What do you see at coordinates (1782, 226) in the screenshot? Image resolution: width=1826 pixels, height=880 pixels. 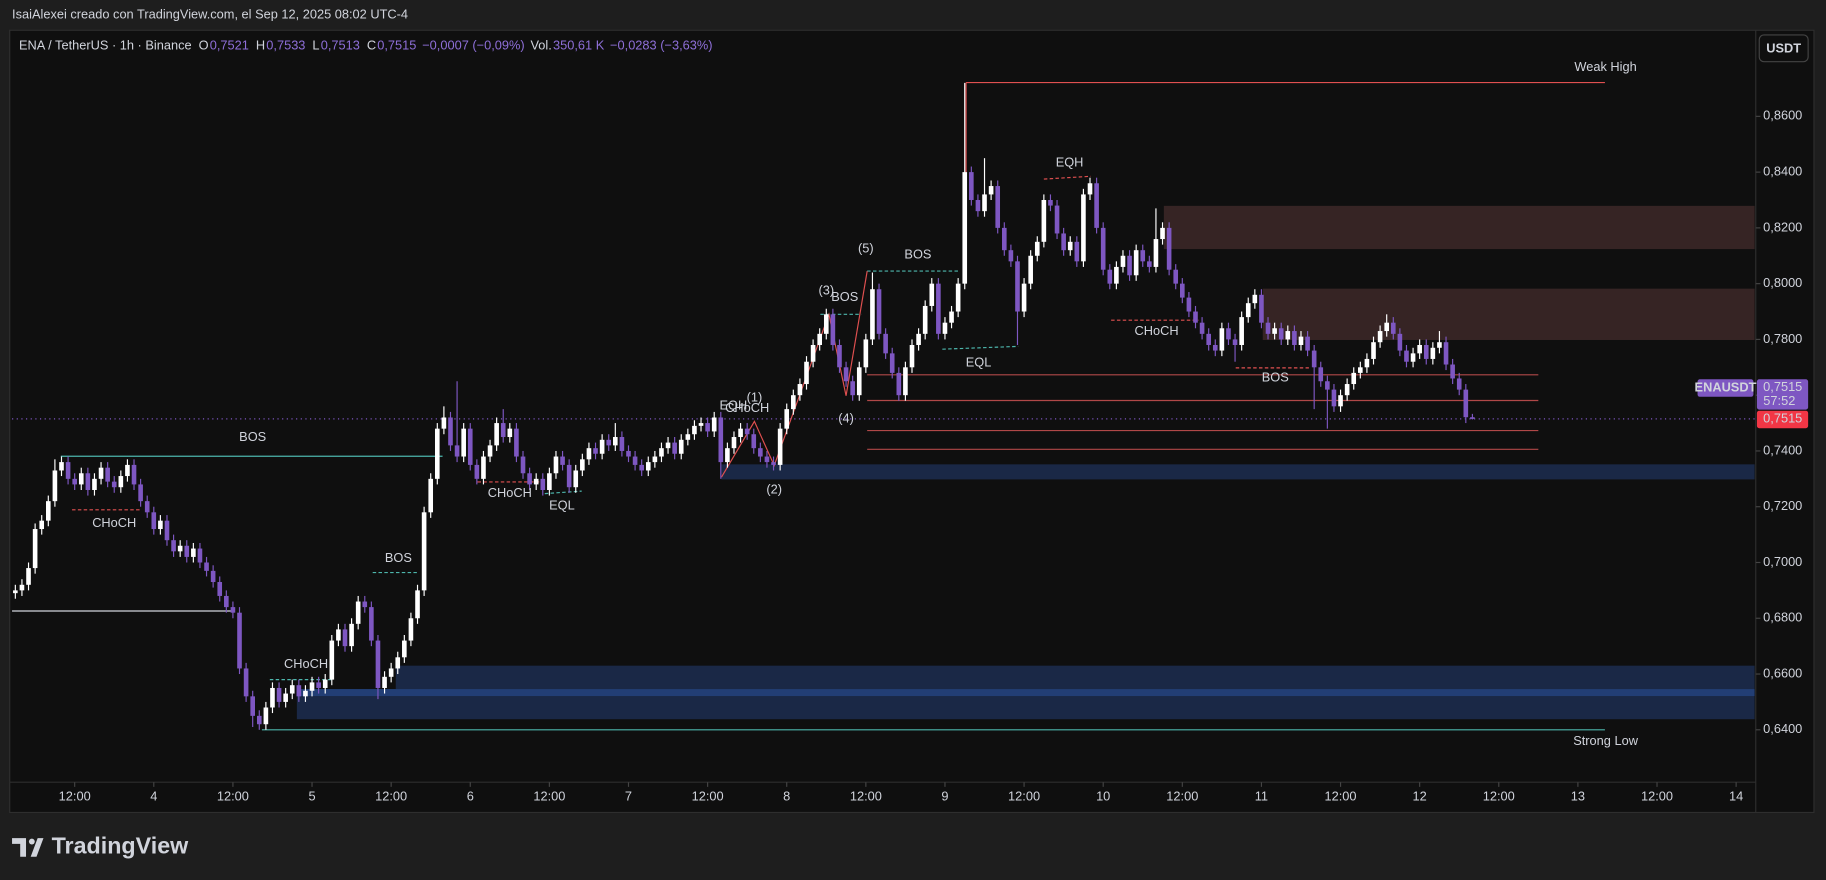 I see `y-tick-label: 0,8200` at bounding box center [1782, 226].